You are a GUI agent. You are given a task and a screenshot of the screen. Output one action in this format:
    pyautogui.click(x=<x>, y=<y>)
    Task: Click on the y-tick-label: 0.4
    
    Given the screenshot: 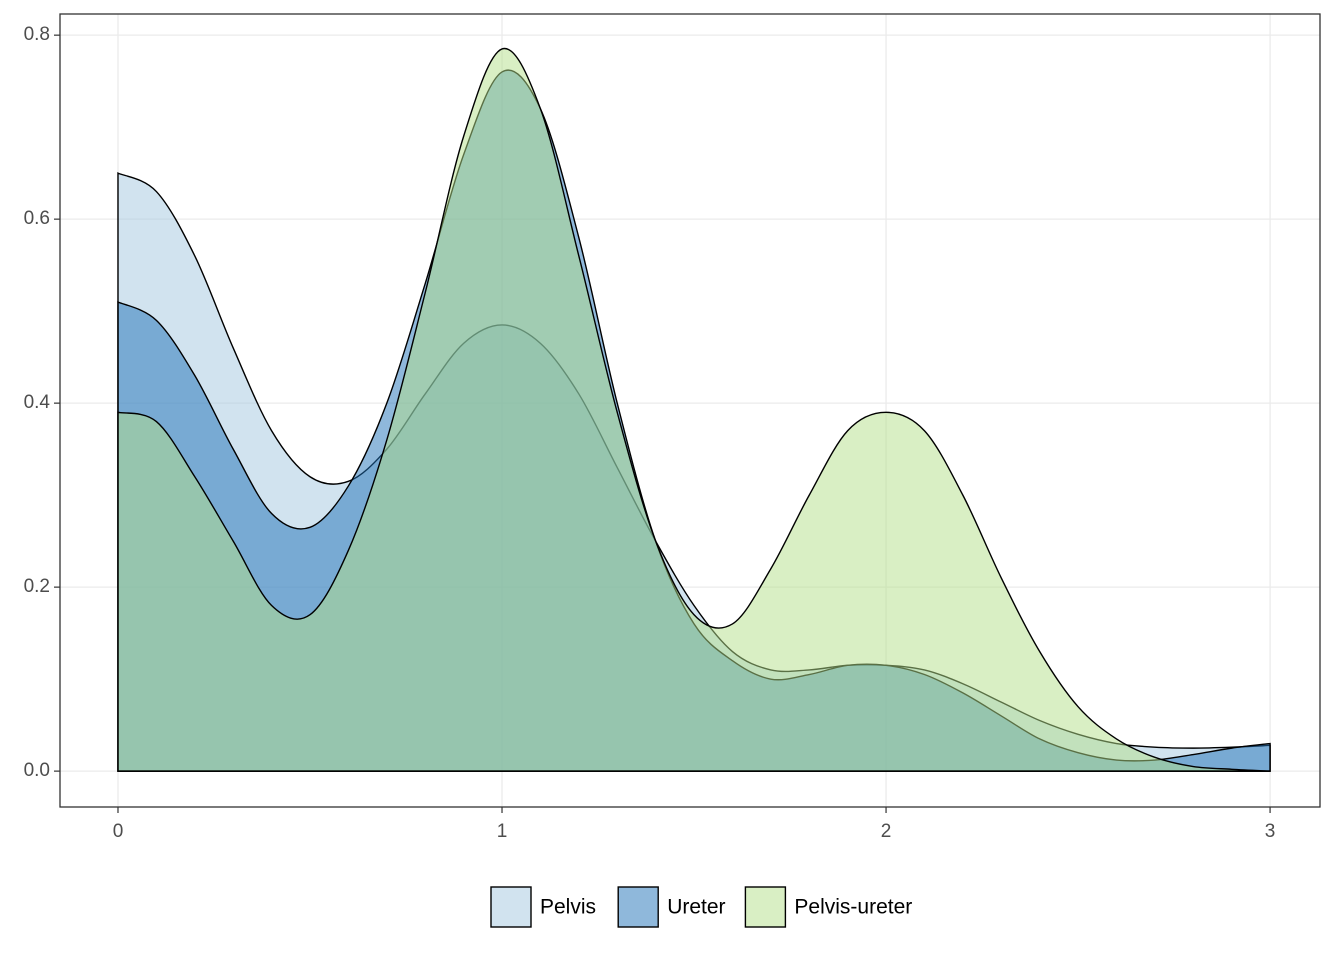 What is the action you would take?
    pyautogui.click(x=37, y=402)
    